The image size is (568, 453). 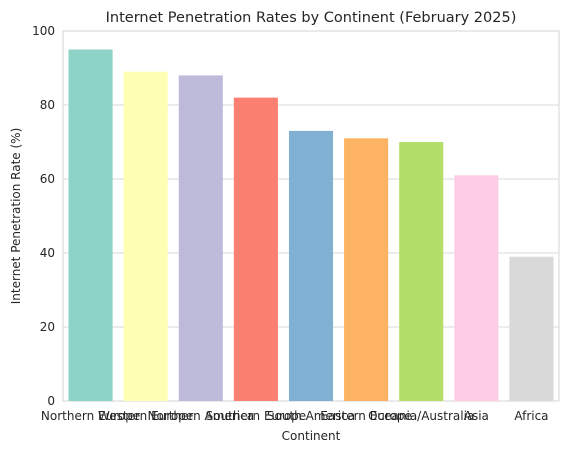 What do you see at coordinates (200, 416) in the screenshot?
I see `x-tick-label: Northern America` at bounding box center [200, 416].